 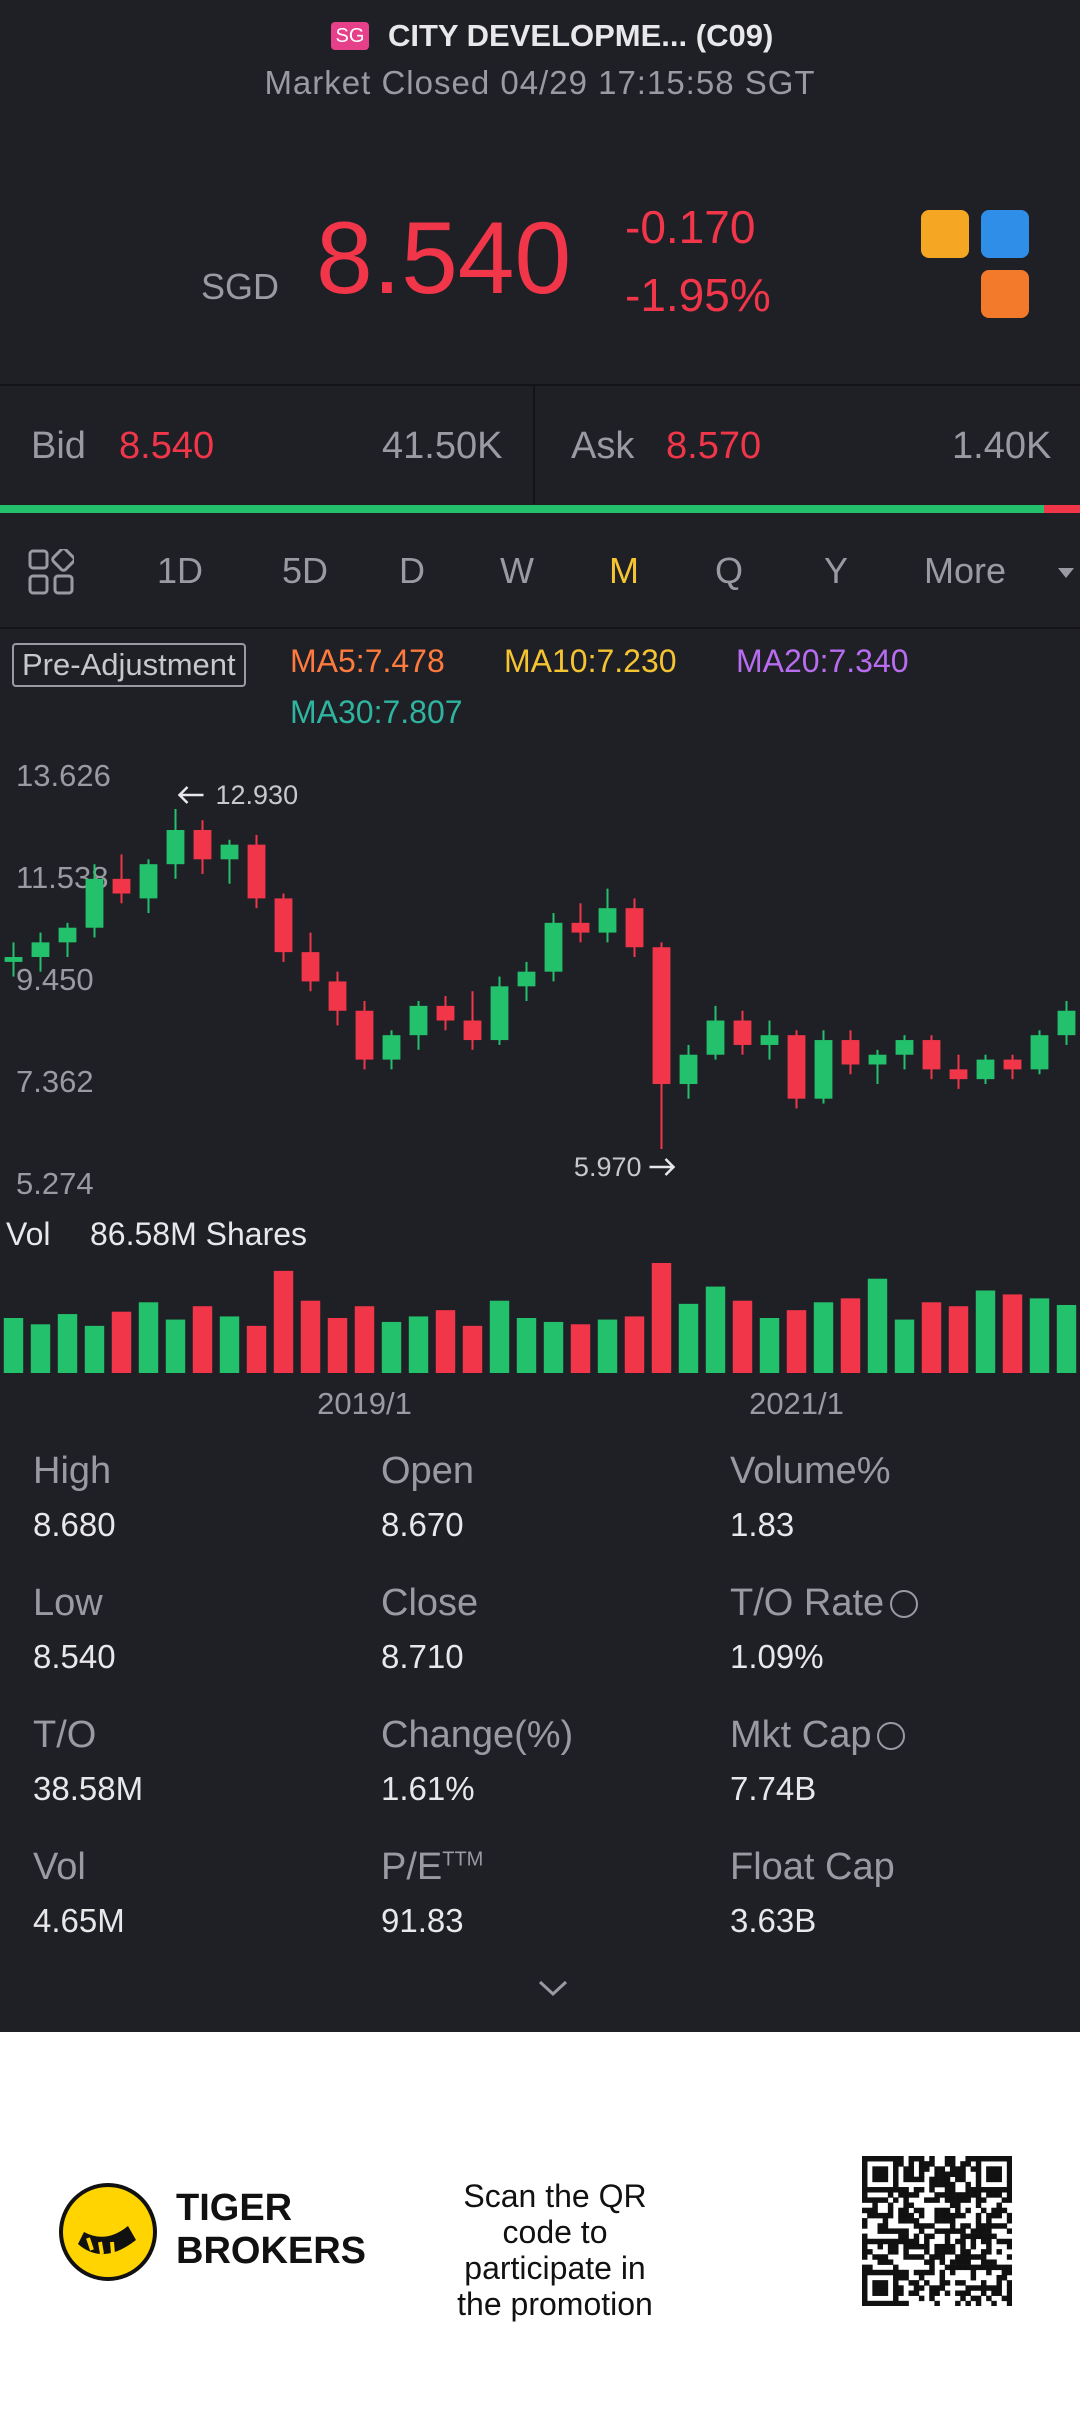 What do you see at coordinates (364, 1403) in the screenshot?
I see `x-tick-label: 2019/1` at bounding box center [364, 1403].